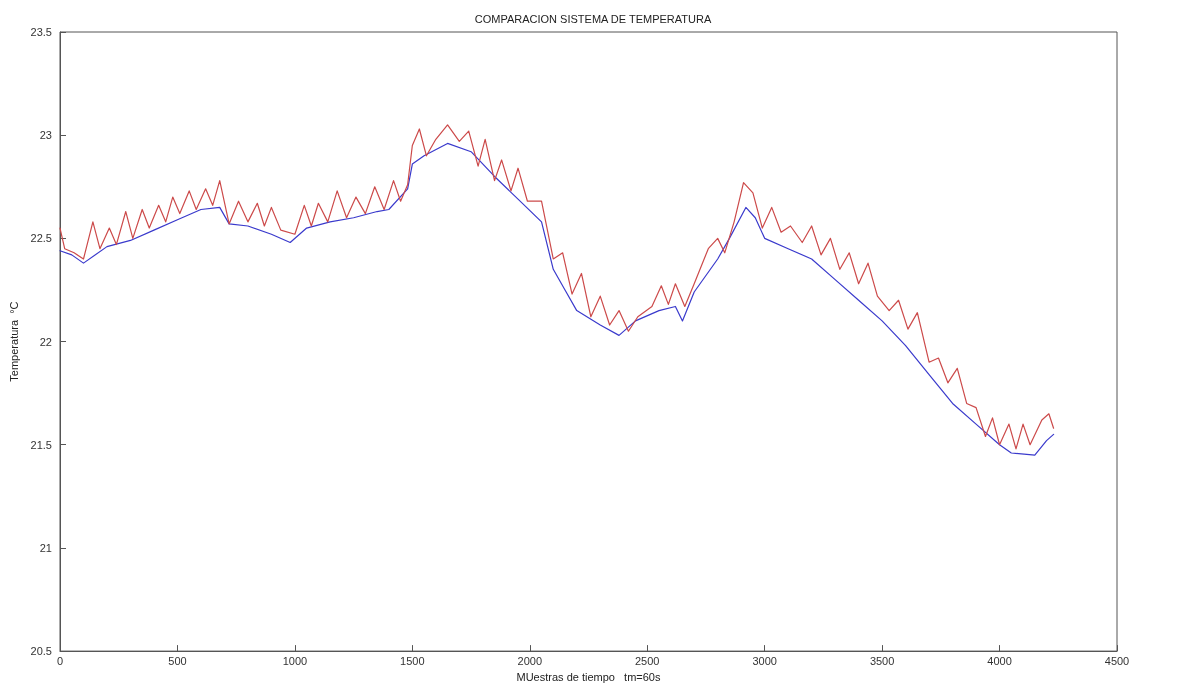 The height and width of the screenshot is (687, 1179). I want to click on chart-title: COMPARACION SISTEMA DE TEMPERATURA, so click(593, 18).